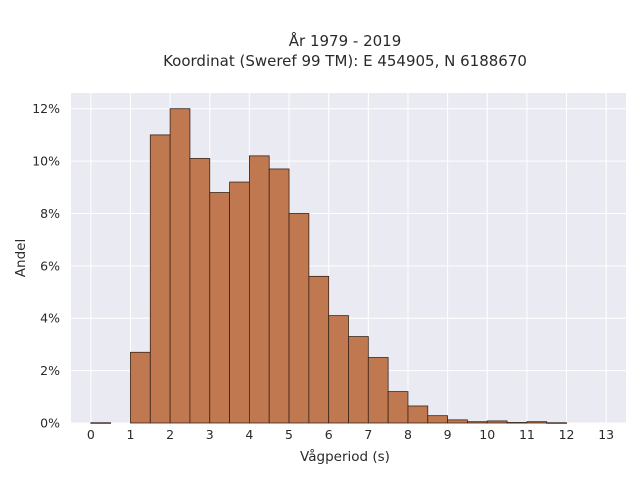 The height and width of the screenshot is (480, 640). Describe the element at coordinates (91, 434) in the screenshot. I see `x-tick-label-0: 0` at that location.